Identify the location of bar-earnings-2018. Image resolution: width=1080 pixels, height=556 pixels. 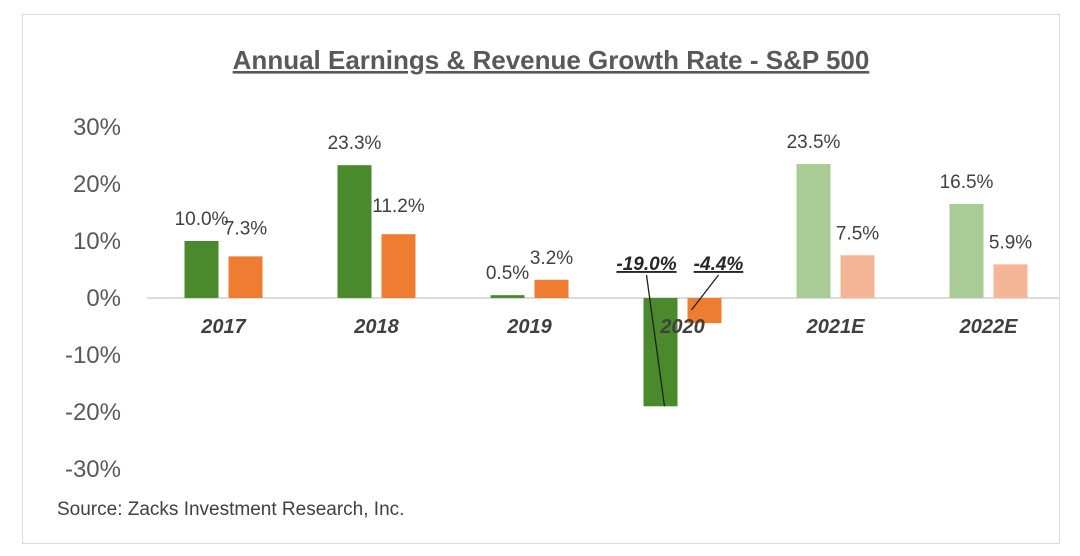
(354, 231).